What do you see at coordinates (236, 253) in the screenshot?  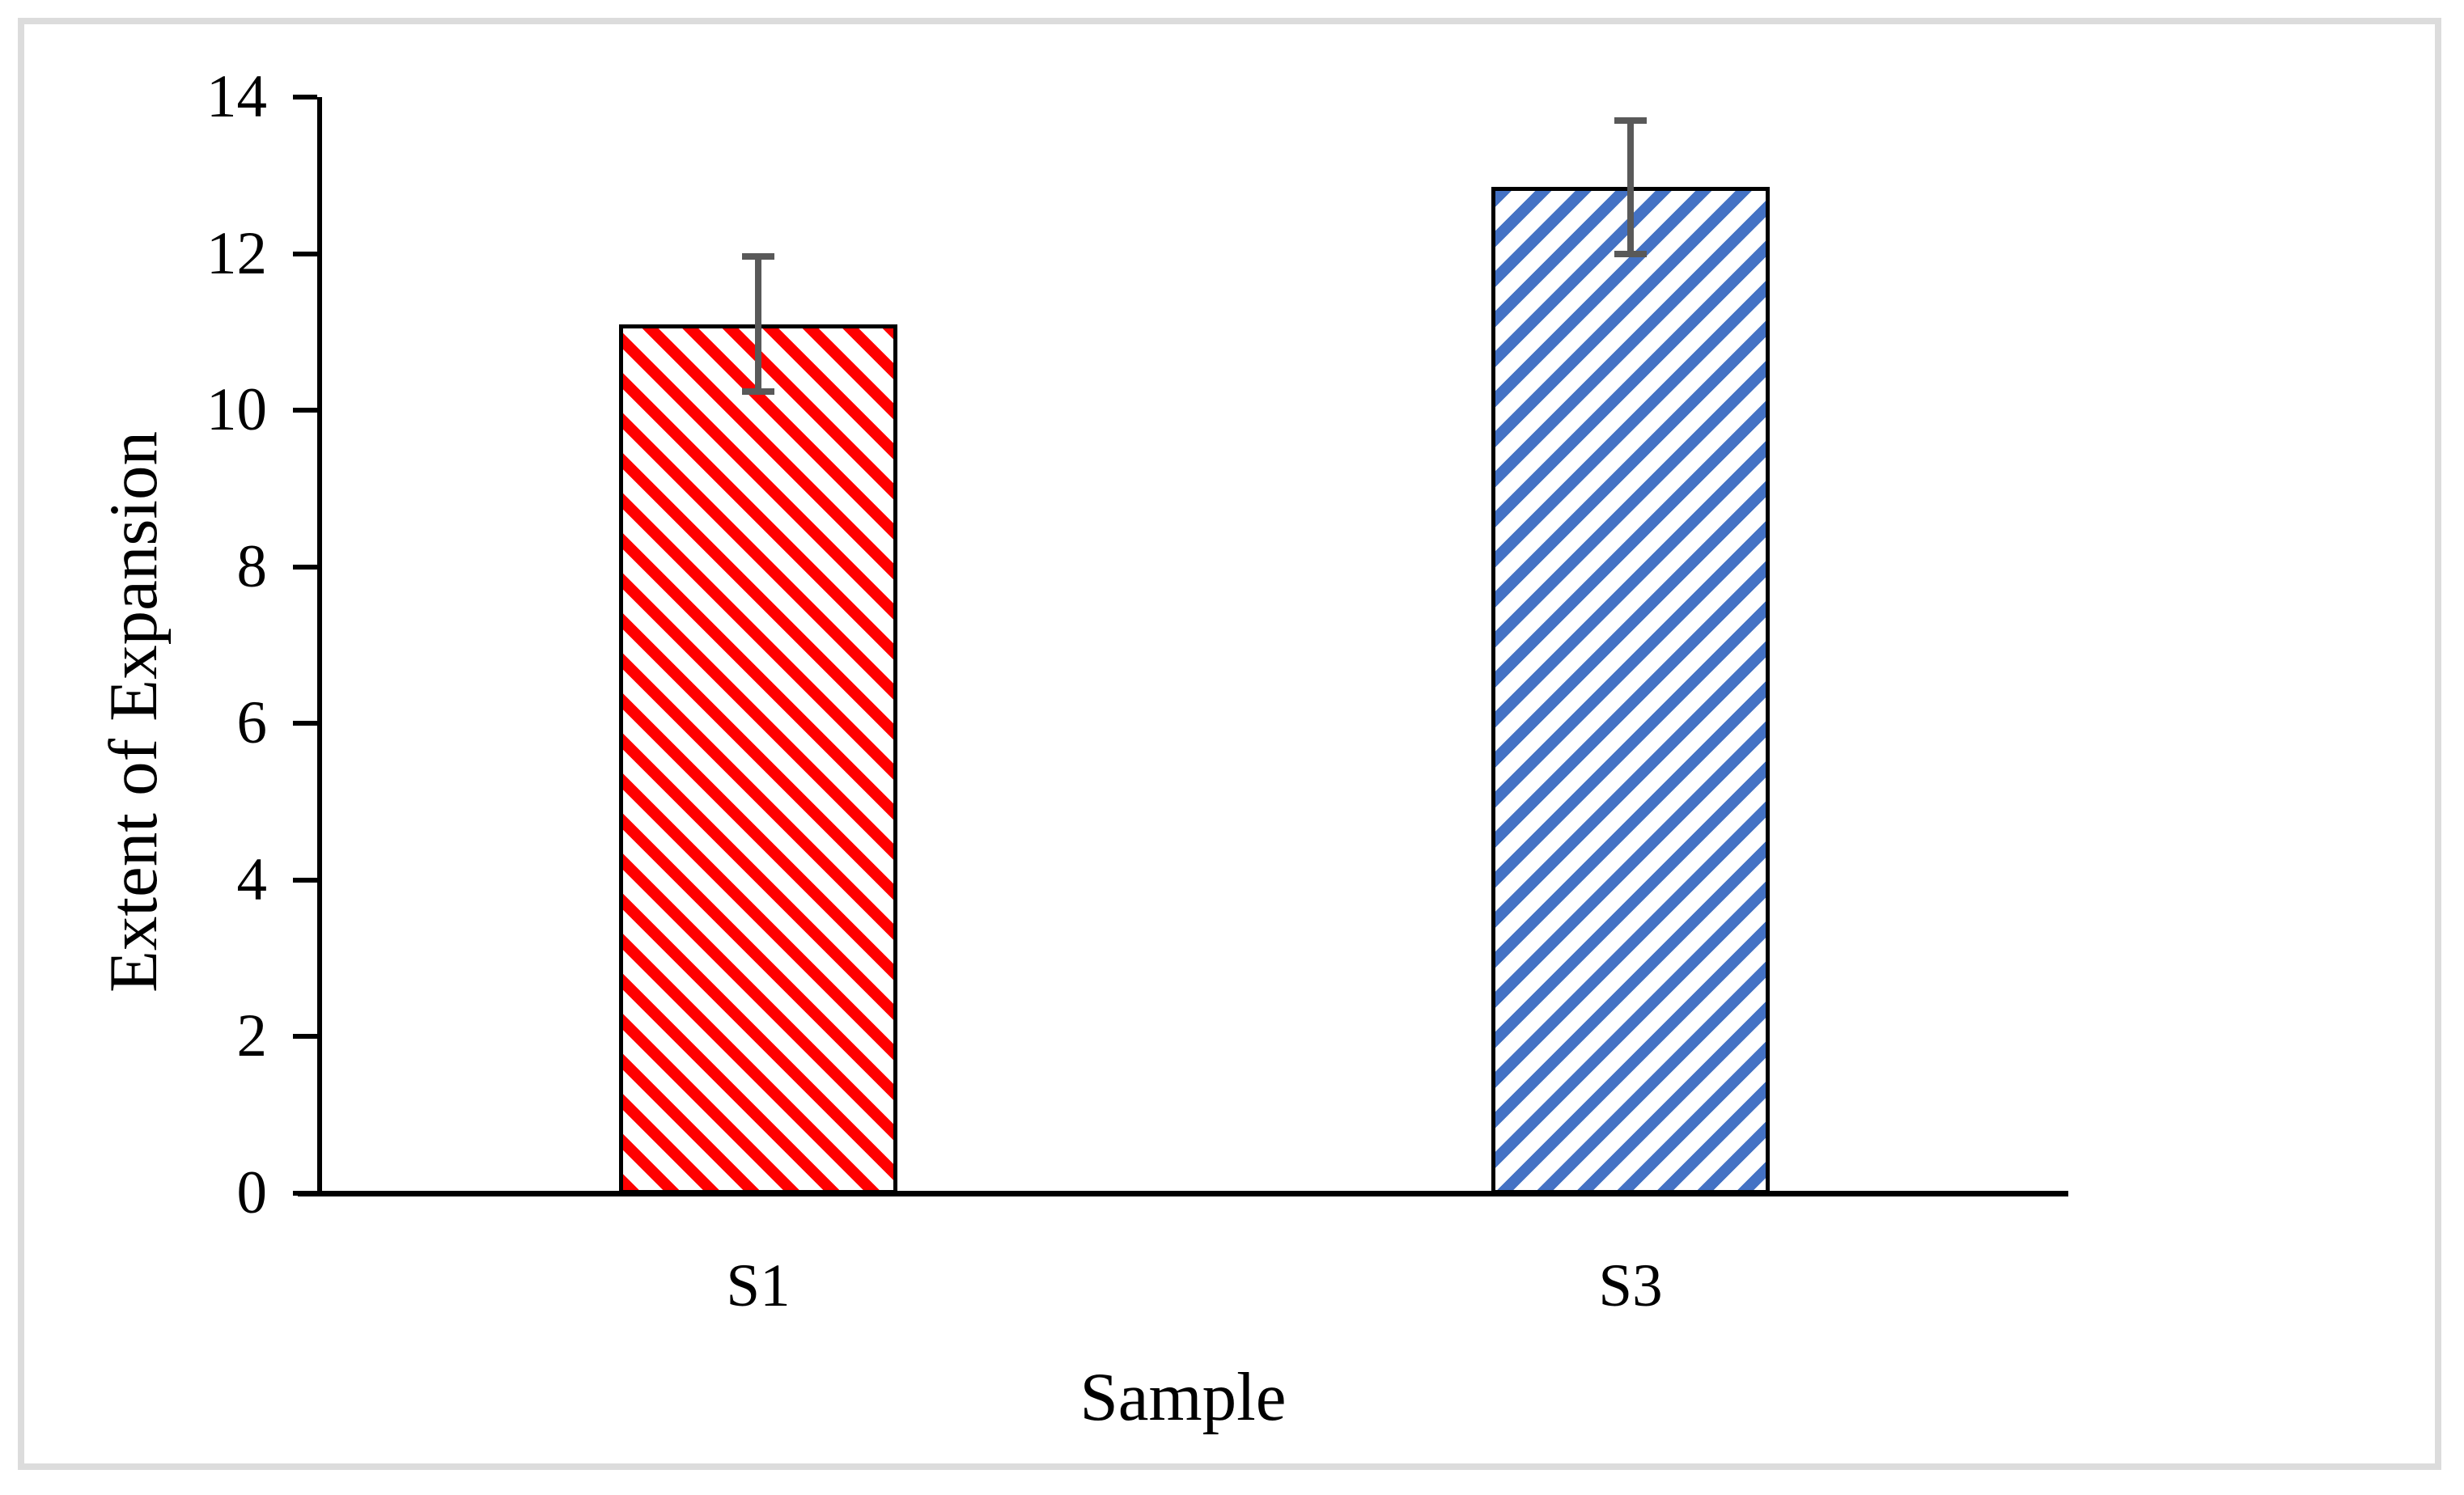 I see `y-tick-label: 12` at bounding box center [236, 253].